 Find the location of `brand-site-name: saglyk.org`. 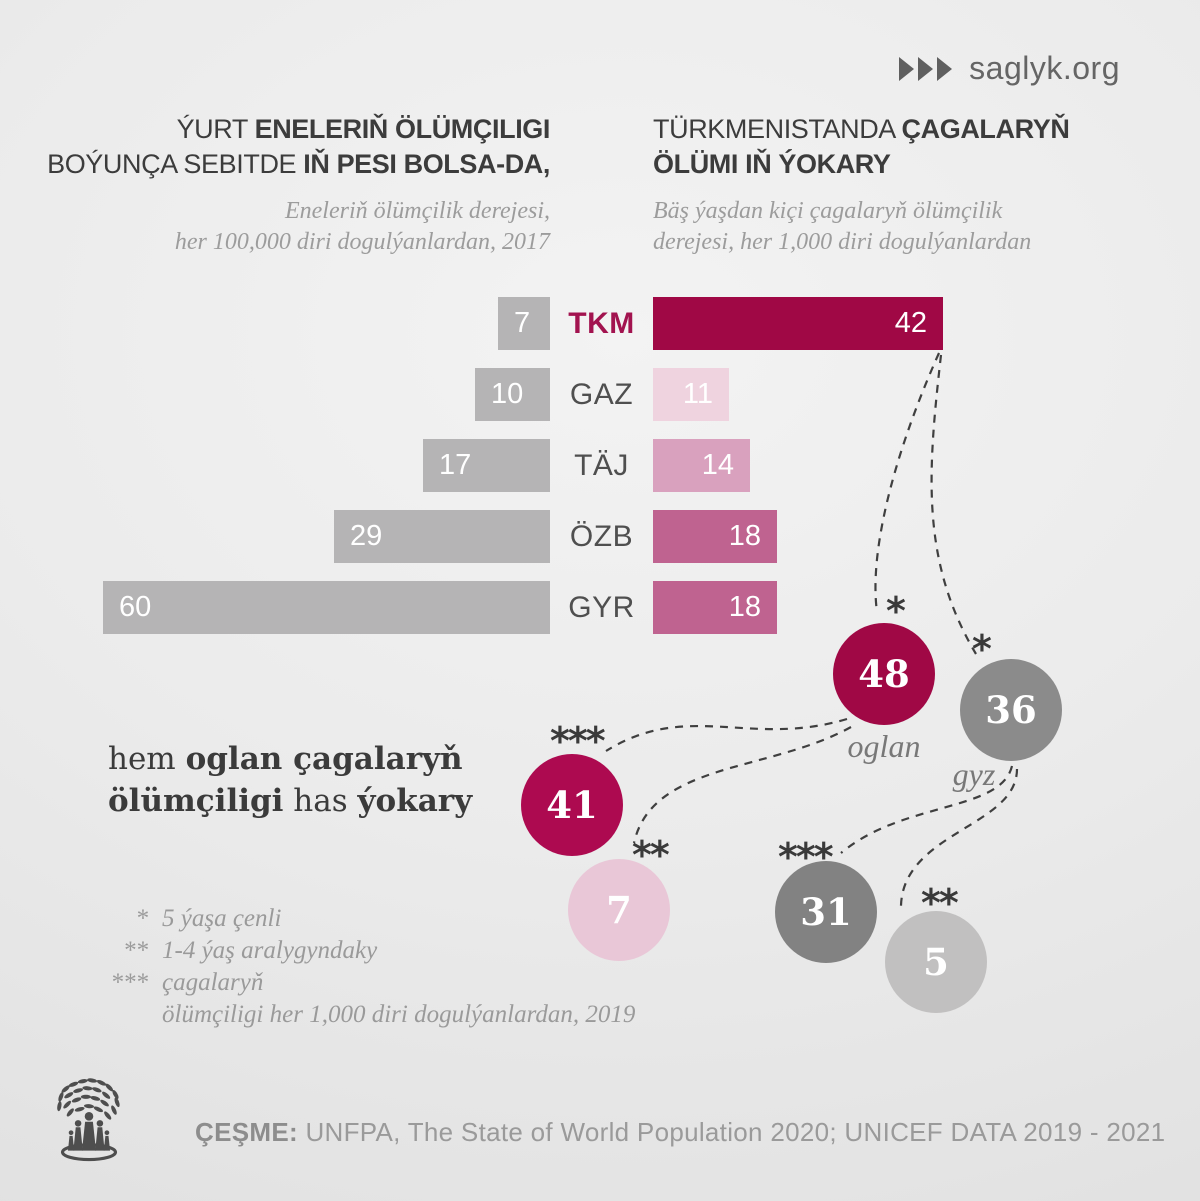

brand-site-name: saglyk.org is located at coordinates (1044, 68).